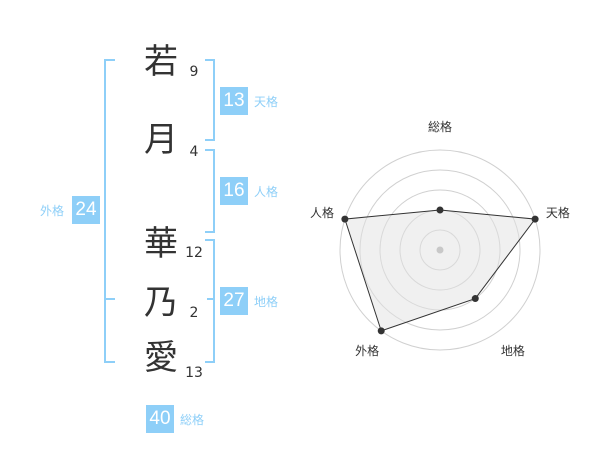  Describe the element at coordinates (266, 302) in the screenshot. I see `chikaku-label: 地格` at that location.